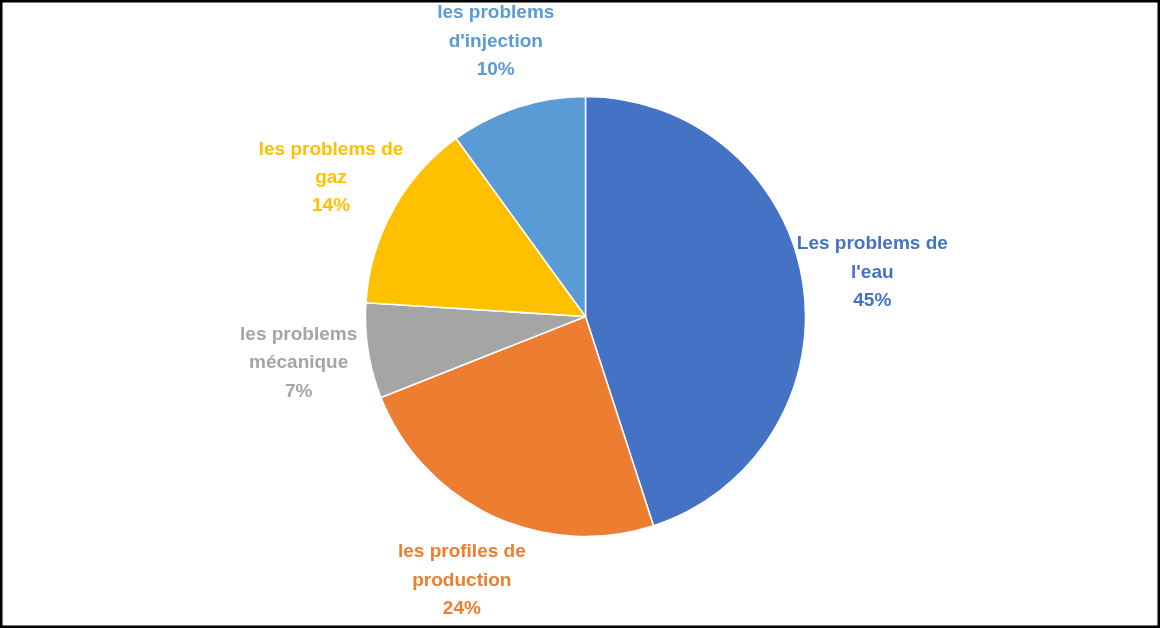 The width and height of the screenshot is (1160, 628). Describe the element at coordinates (872, 299) in the screenshot. I see `data-label: 45%` at that location.